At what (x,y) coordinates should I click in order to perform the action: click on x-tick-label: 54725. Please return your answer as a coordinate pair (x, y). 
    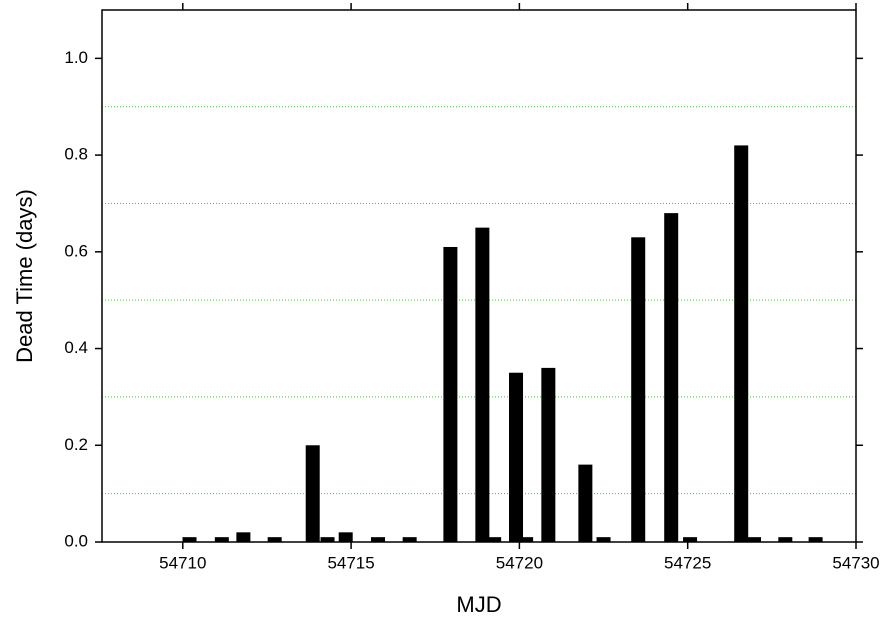
    Looking at the image, I should click on (687, 562).